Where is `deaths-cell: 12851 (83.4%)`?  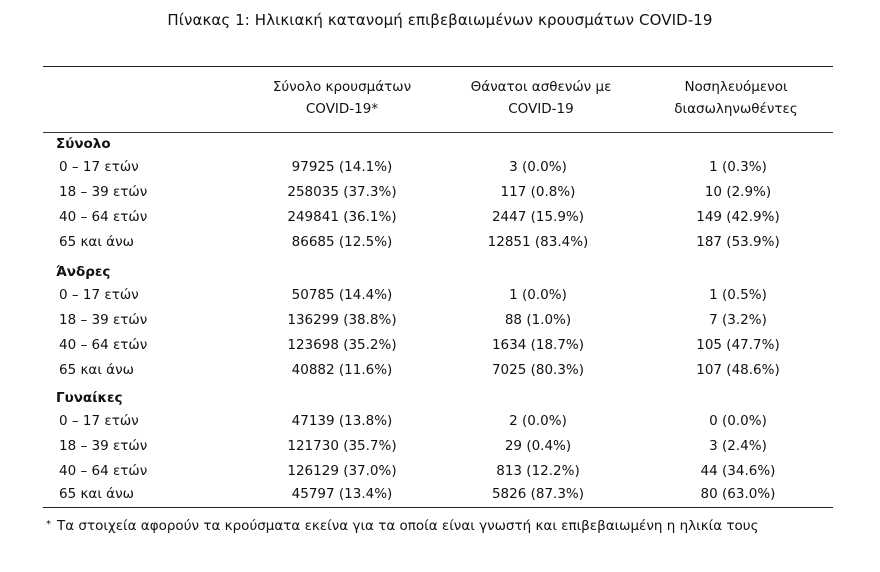 deaths-cell: 12851 (83.4%) is located at coordinates (538, 242).